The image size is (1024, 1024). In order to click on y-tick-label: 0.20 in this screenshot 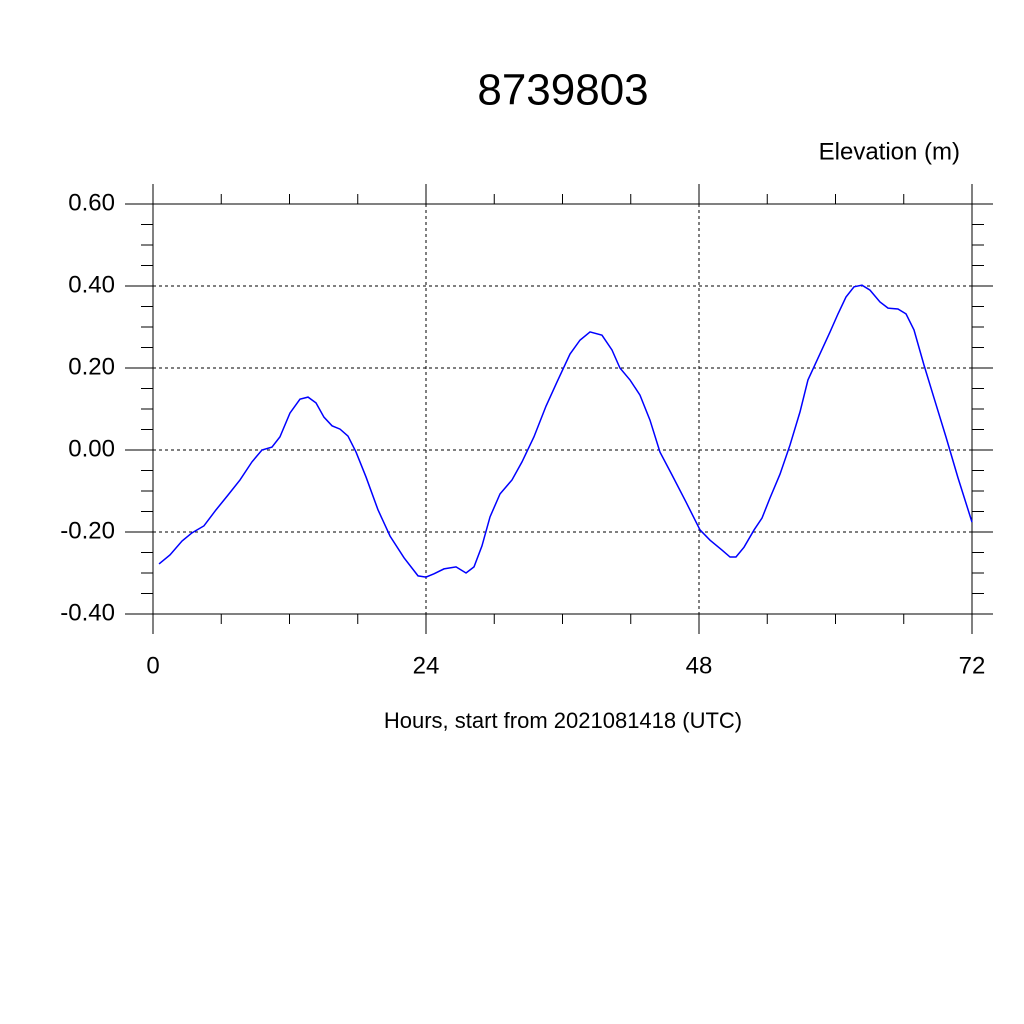, I will do `click(91, 366)`.